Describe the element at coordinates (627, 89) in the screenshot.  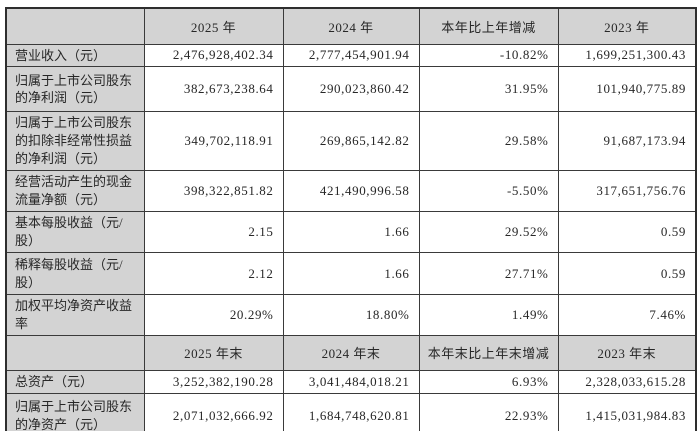
I see `value-2023: 101,940,775.89` at that location.